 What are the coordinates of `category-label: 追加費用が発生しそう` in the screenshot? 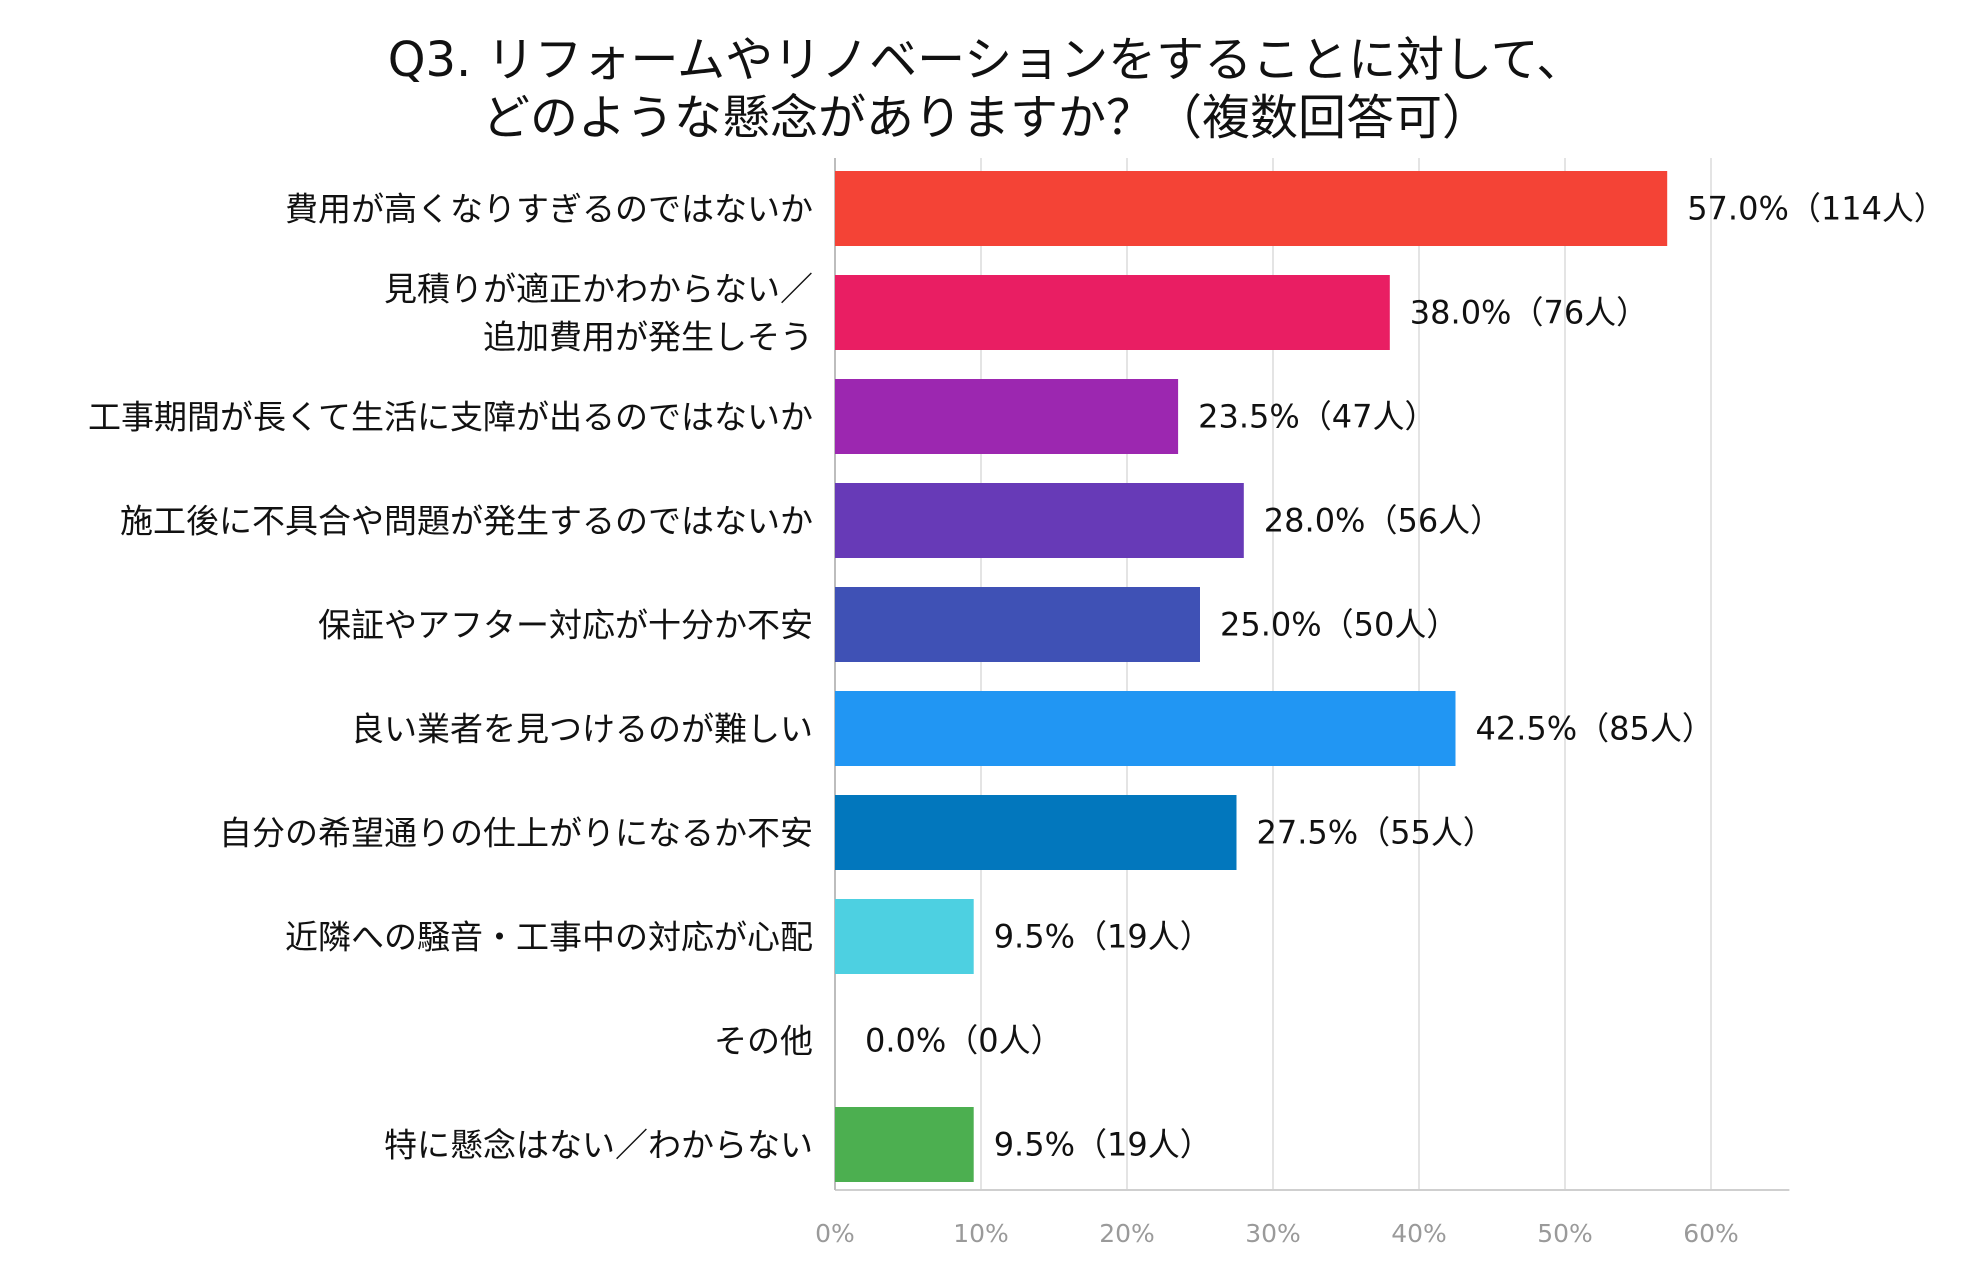 It's located at (648, 337).